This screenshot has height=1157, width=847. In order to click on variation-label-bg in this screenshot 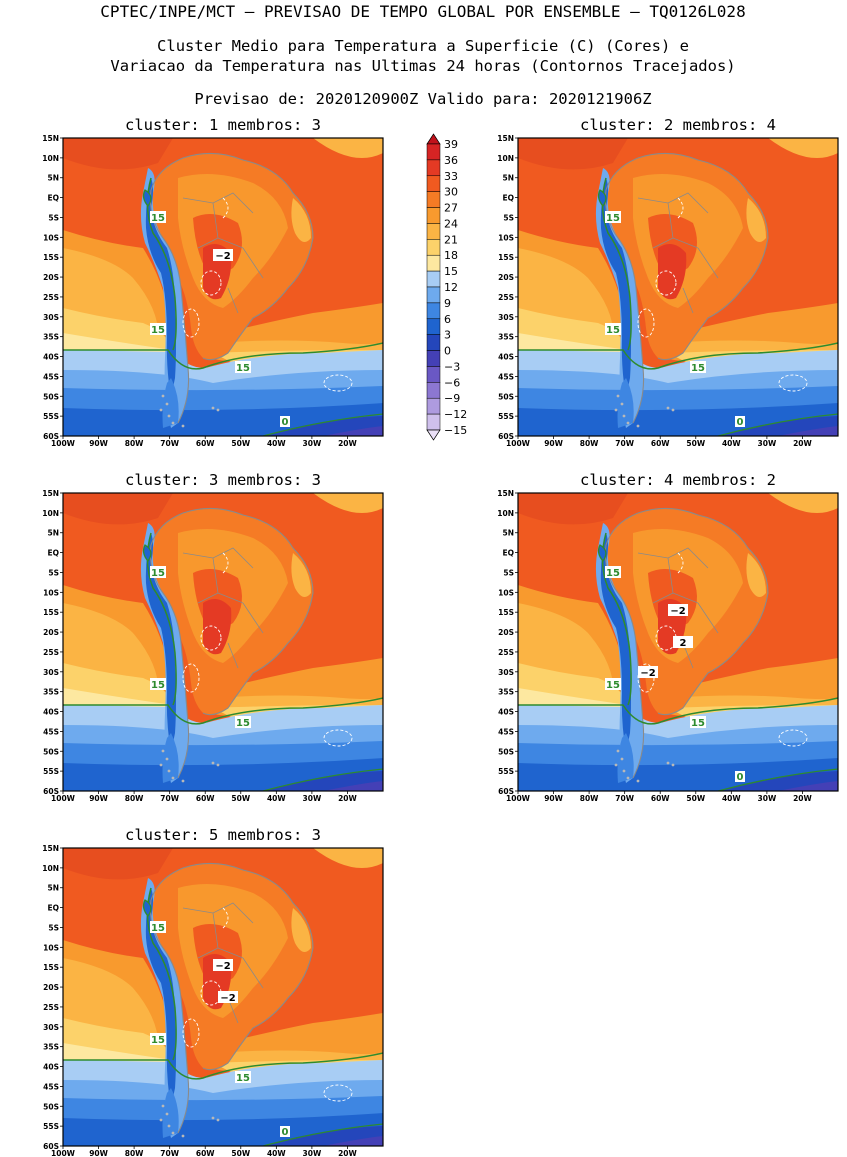, I will do `click(228, 997)`.